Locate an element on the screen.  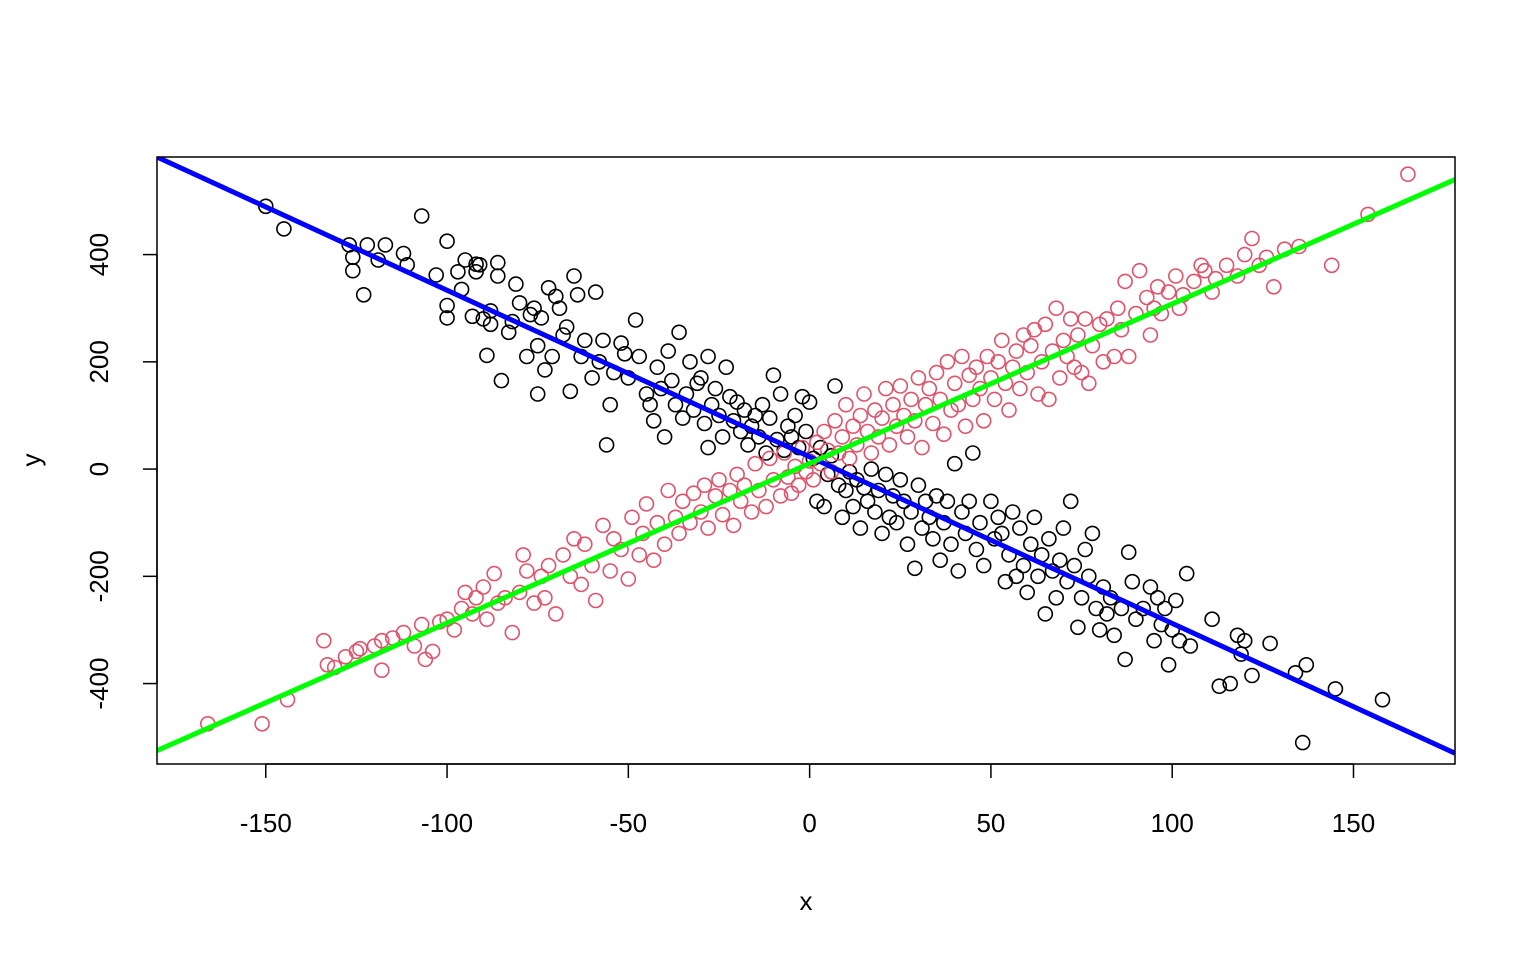
x-tick-label: -150 is located at coordinates (266, 823).